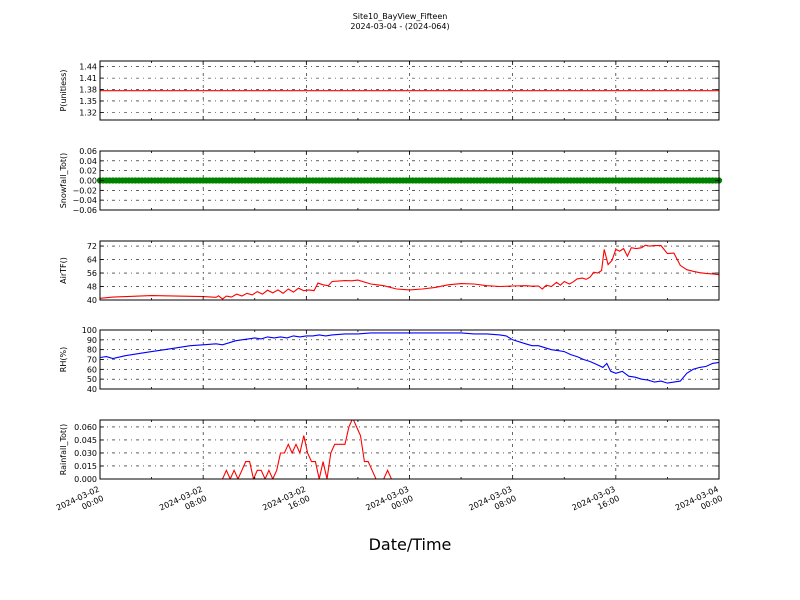 Image resolution: width=800 pixels, height=600 pixels. I want to click on x-tick-label: 2024-03-0400:00, so click(699, 503).